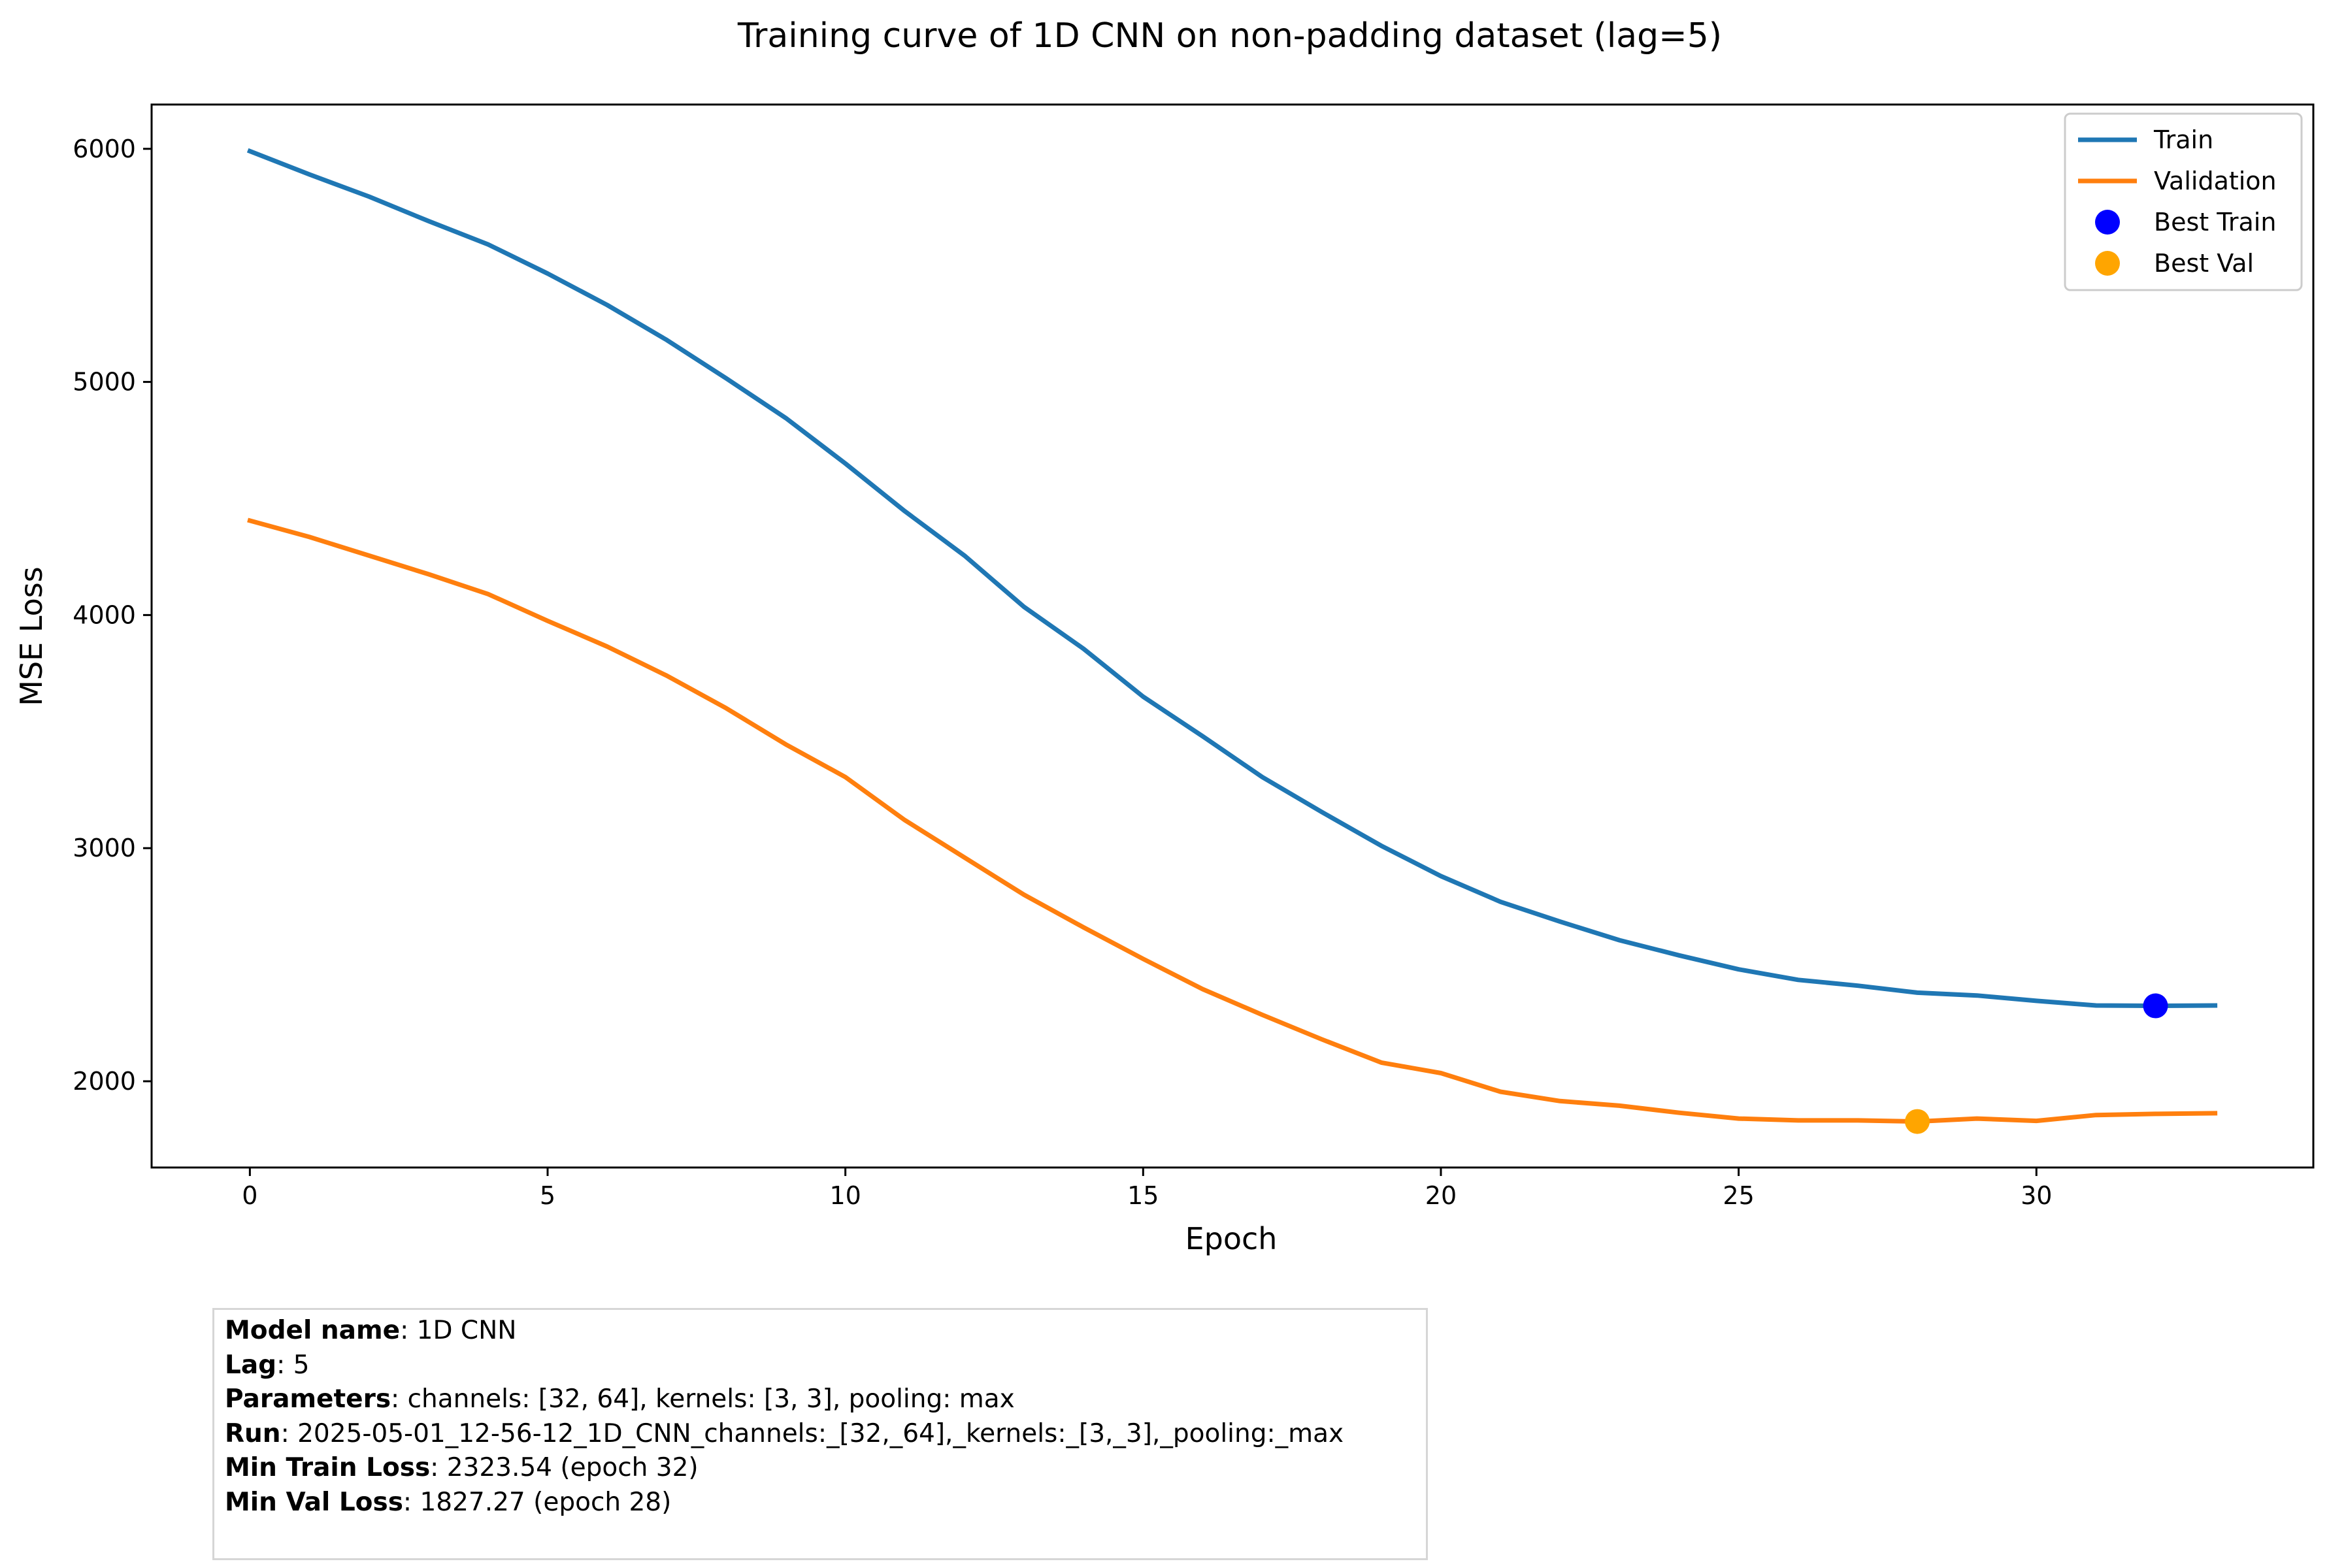 Image resolution: width=2329 pixels, height=1568 pixels. I want to click on legend-best-val-marker, so click(2107, 263).